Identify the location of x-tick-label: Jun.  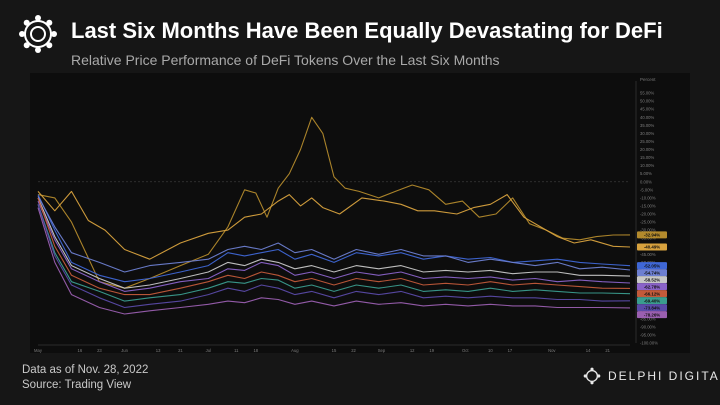
(124, 350).